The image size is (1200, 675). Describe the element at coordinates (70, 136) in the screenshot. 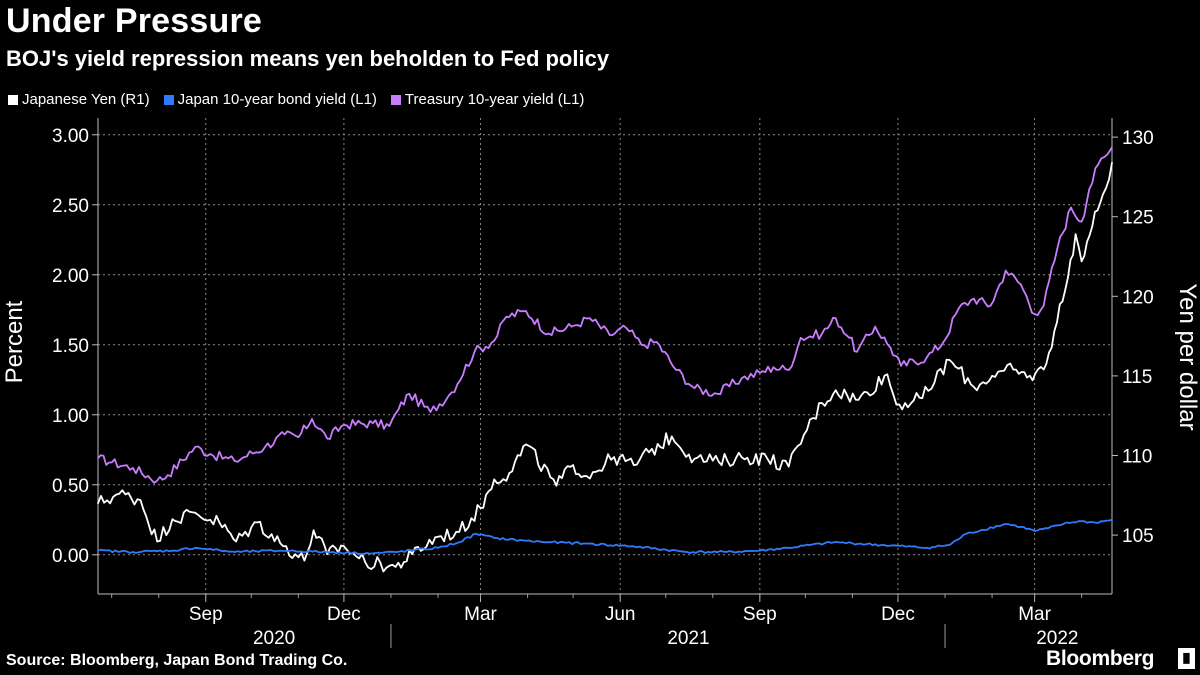

I see `left-axis-tick-label: 3.00` at that location.